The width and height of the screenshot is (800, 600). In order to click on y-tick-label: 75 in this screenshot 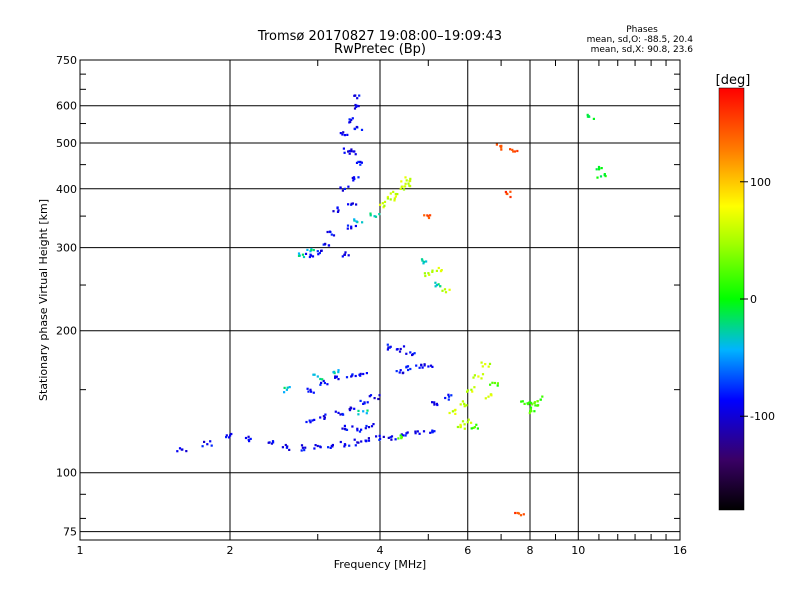, I will do `click(70, 532)`.